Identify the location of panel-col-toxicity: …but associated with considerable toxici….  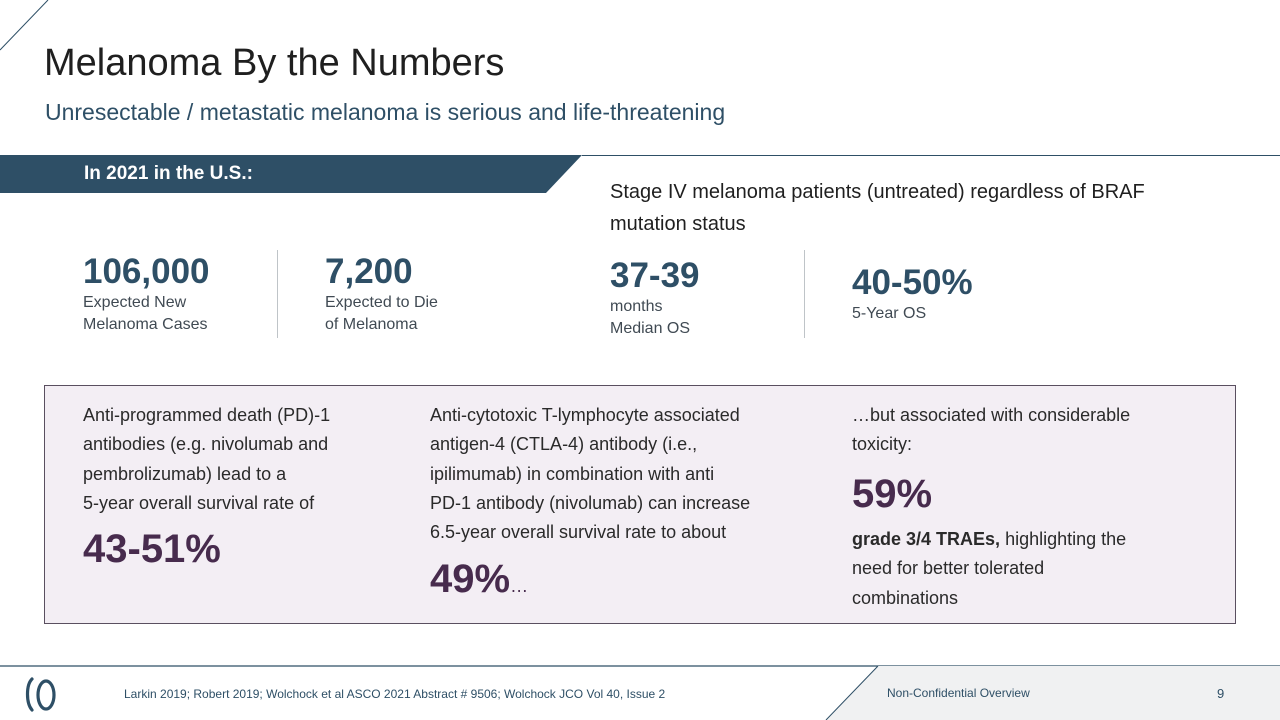
(1032, 430).